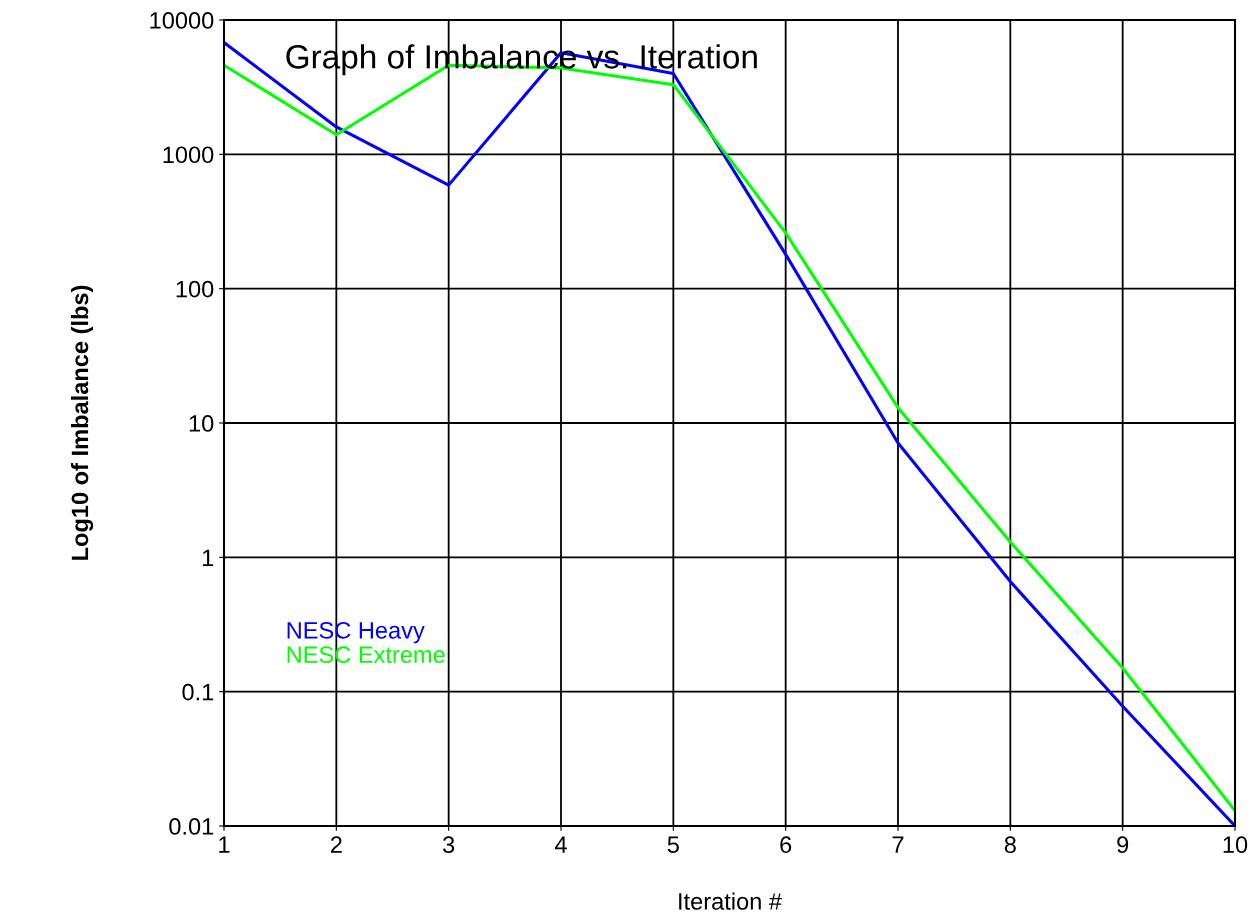 This screenshot has width=1253, height=923. Describe the element at coordinates (224, 844) in the screenshot. I see `x-tick-label: 1` at that location.